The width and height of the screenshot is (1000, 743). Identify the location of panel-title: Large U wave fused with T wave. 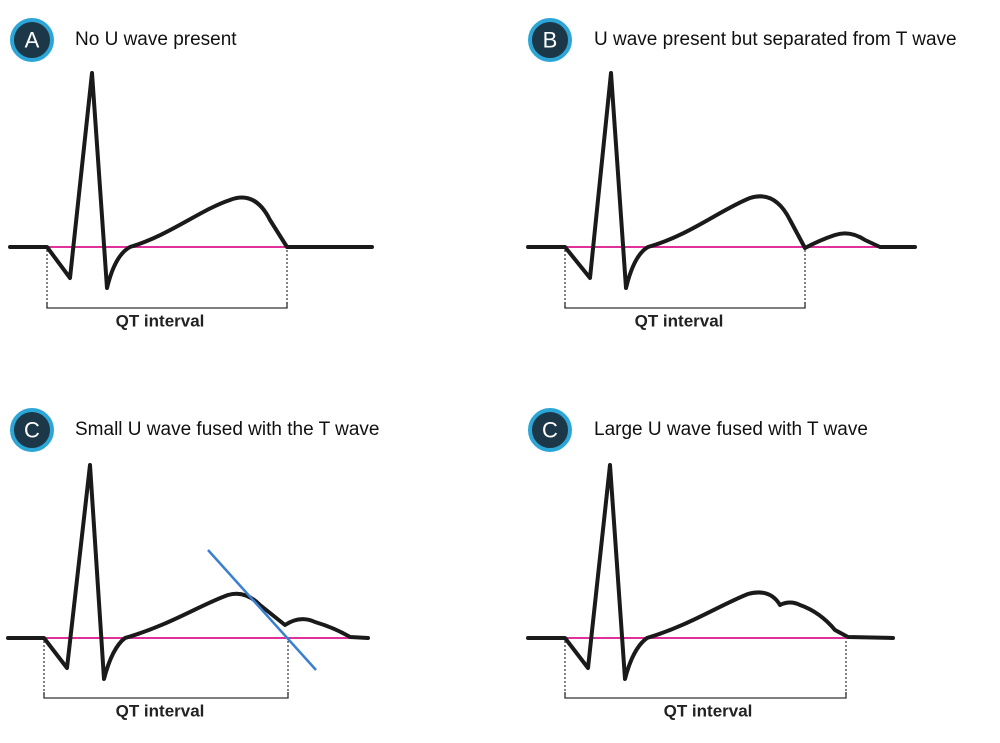
(731, 429).